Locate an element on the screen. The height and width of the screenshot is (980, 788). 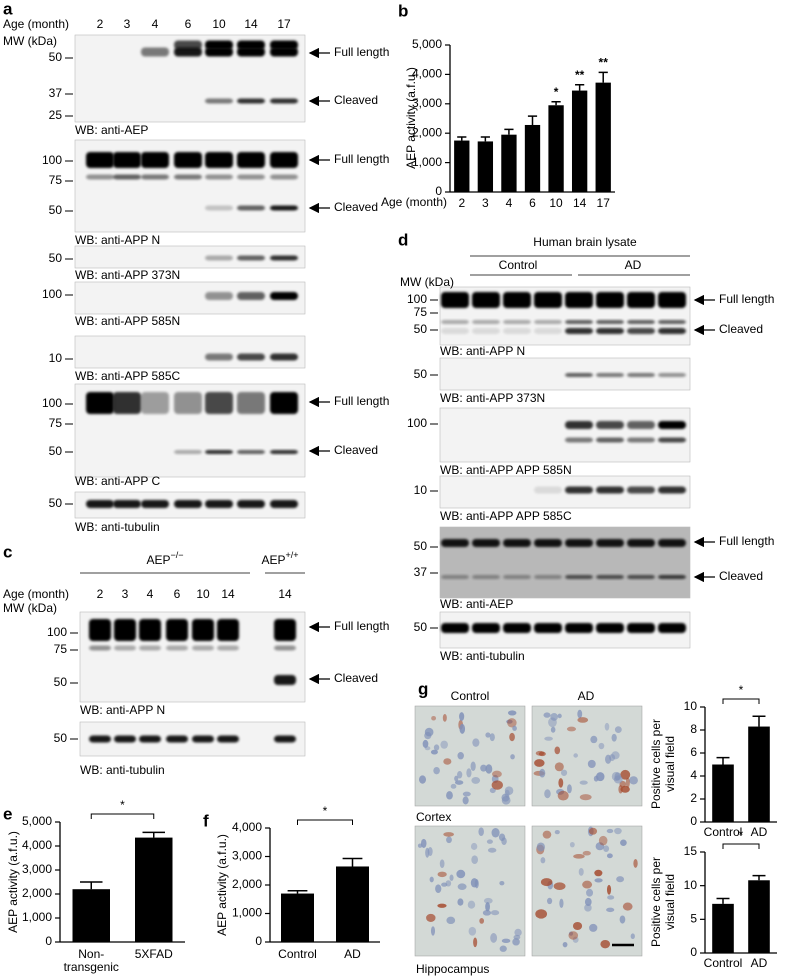
mw-label: 50 is located at coordinates (61, 682).